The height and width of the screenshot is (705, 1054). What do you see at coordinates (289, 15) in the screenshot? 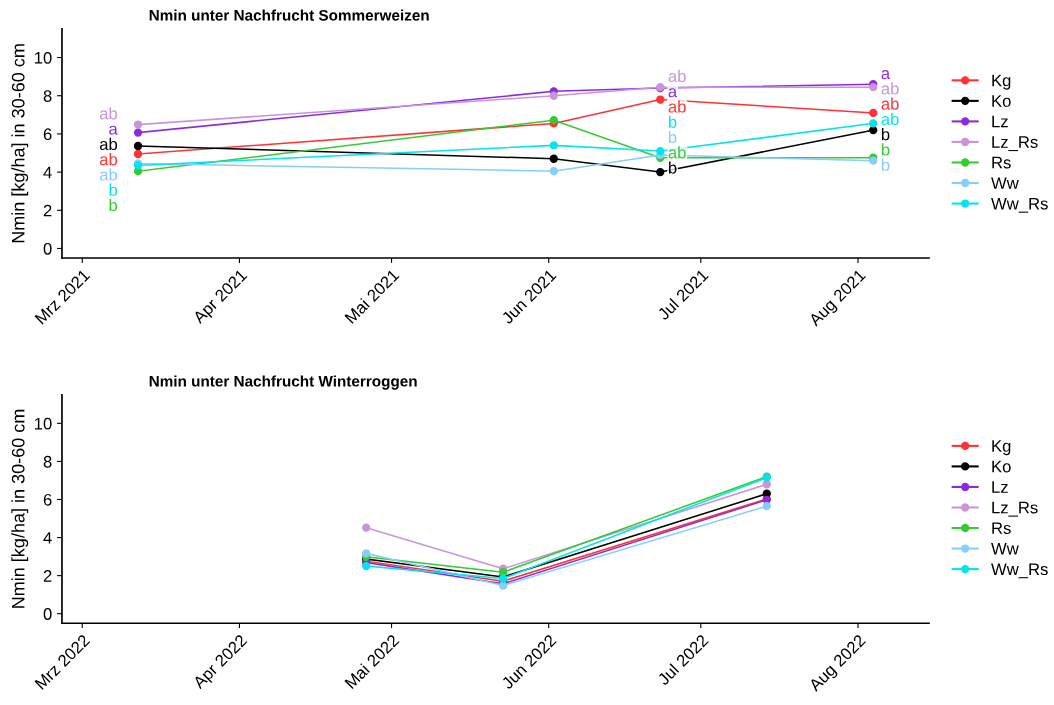
I see `chart-title: Nmin unter Nachfrucht Sommerweizen` at bounding box center [289, 15].